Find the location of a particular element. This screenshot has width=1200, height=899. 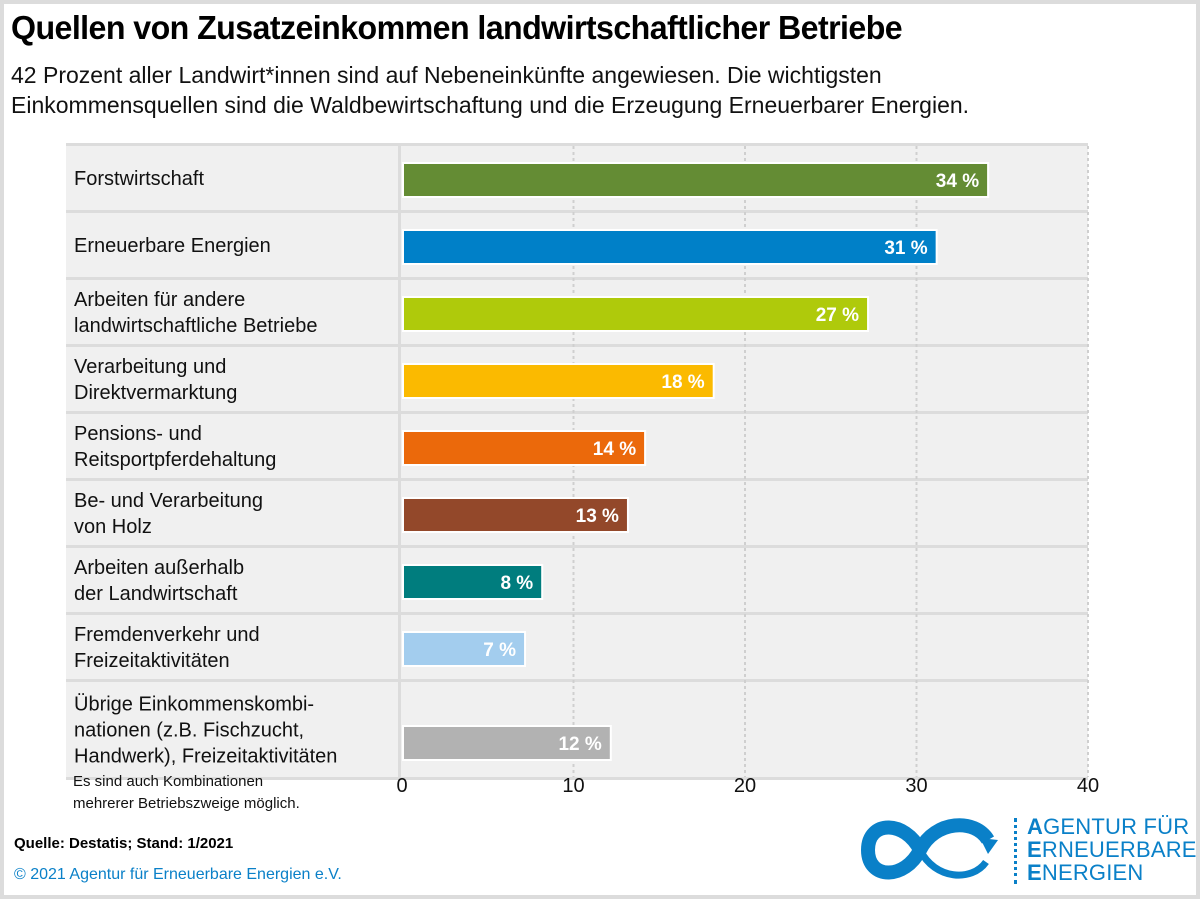

logo-line: AGENTUR FÜR is located at coordinates (1108, 826).